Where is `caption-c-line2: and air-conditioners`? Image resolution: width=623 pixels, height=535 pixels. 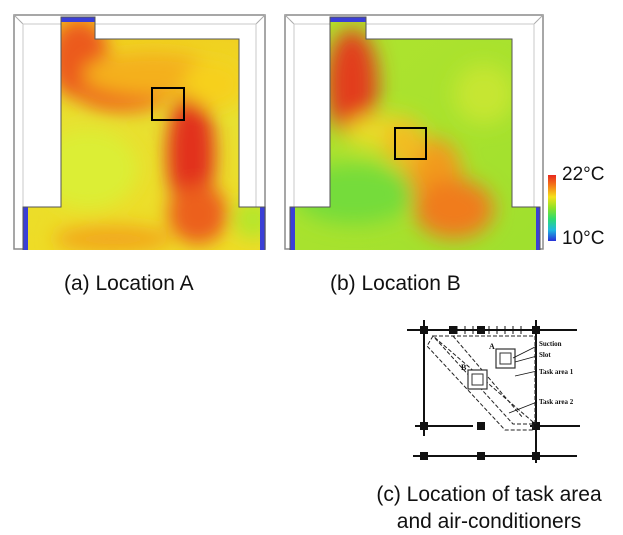 caption-c-line2: and air-conditioners is located at coordinates (489, 521).